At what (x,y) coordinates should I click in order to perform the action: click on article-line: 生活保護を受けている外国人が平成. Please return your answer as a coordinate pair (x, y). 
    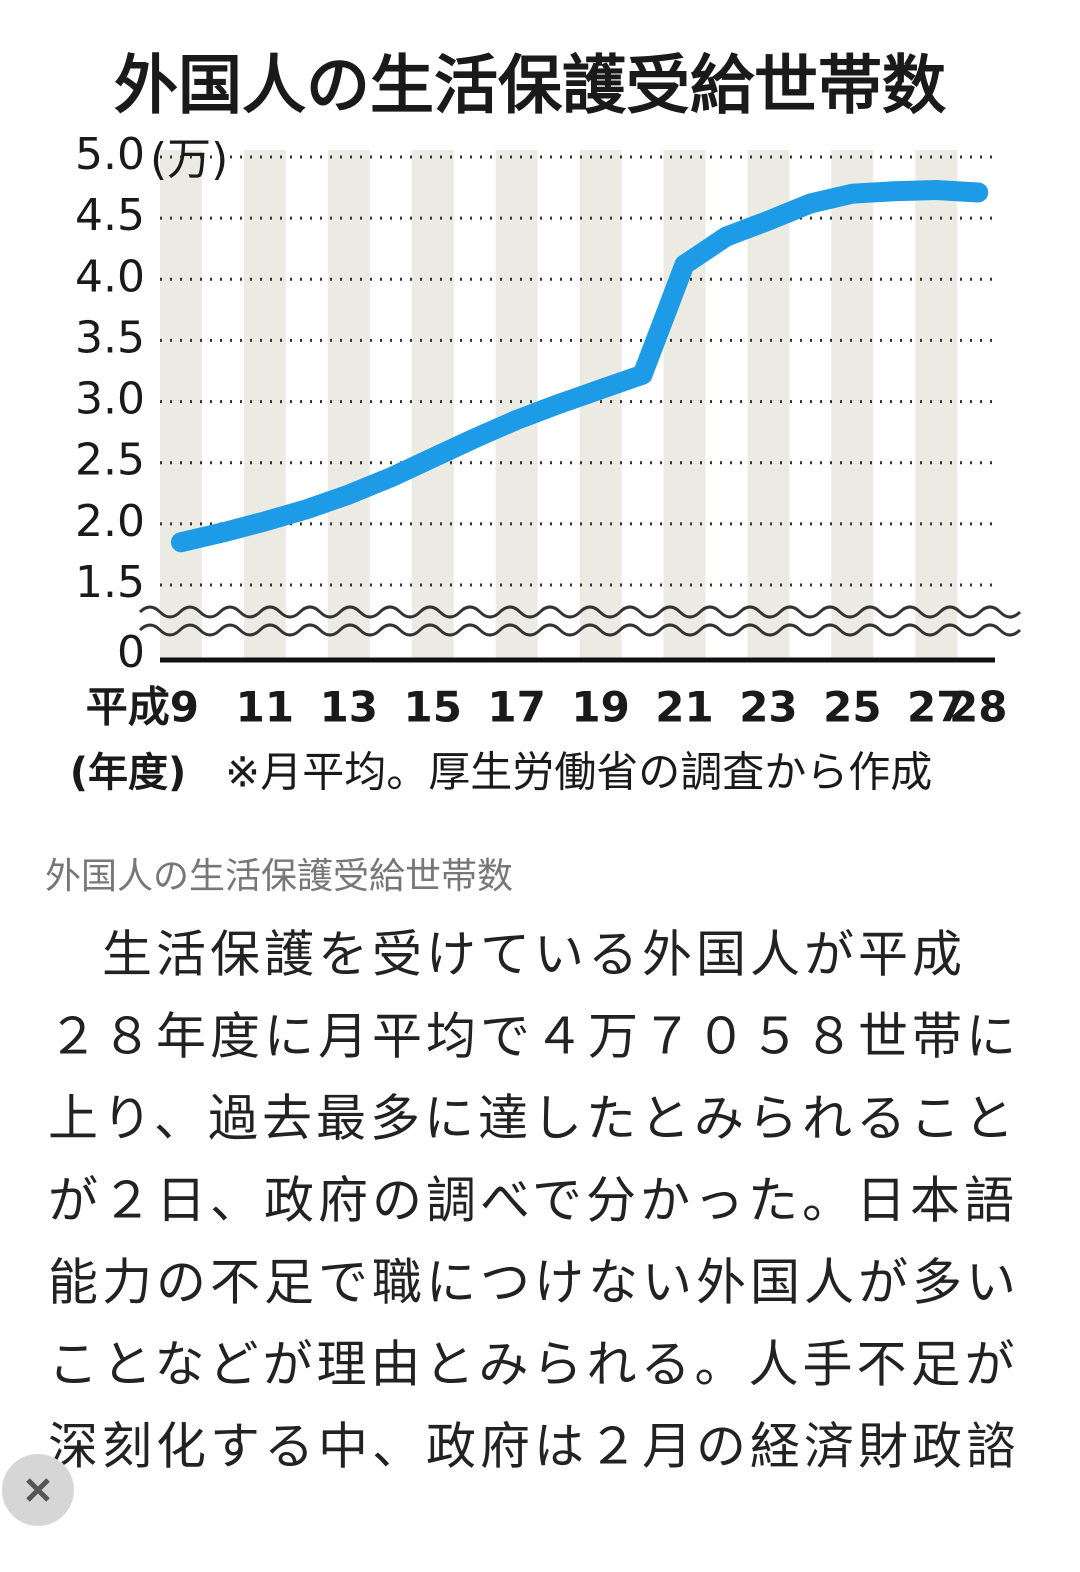
    Looking at the image, I should click on (507, 955).